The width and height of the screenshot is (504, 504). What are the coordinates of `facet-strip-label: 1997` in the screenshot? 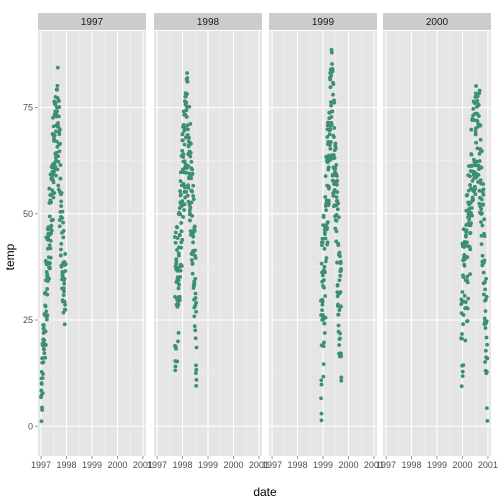 It's located at (92, 22).